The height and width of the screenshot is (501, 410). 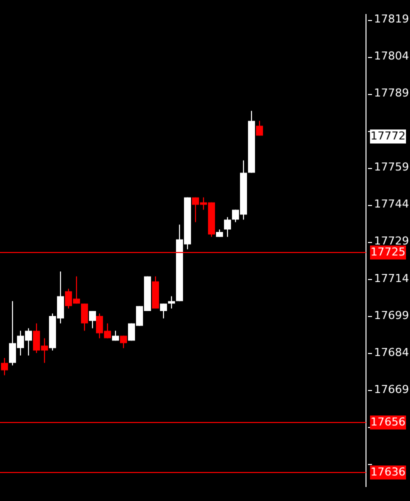 I want to click on ref-line-label: 17725, so click(x=388, y=251).